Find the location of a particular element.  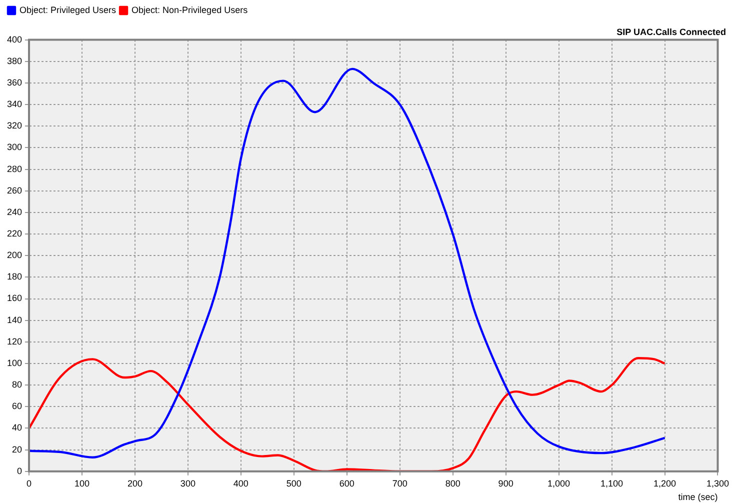

y-tick-label: 120 is located at coordinates (14, 341).